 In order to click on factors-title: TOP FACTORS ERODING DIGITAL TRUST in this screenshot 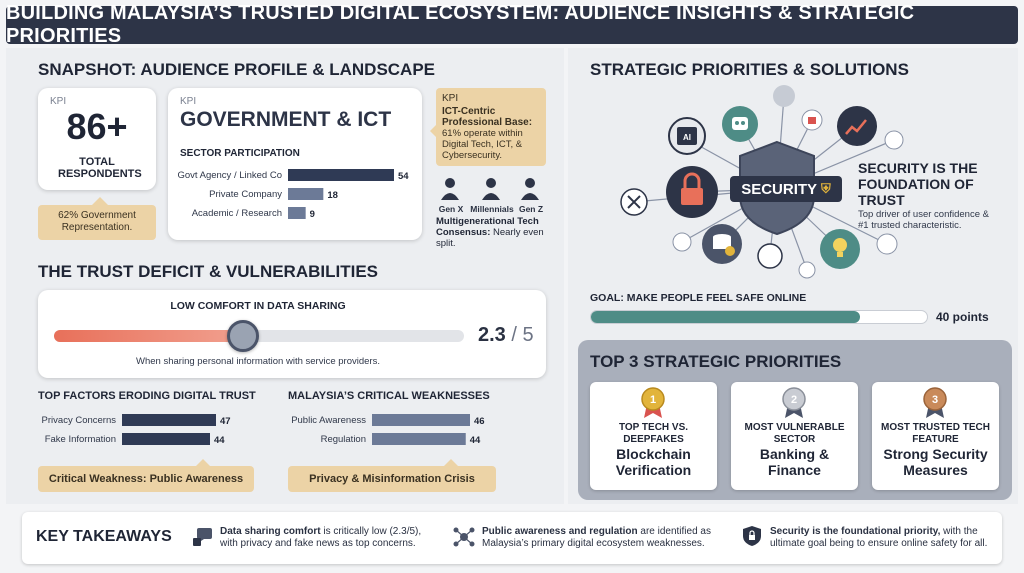, I will do `click(147, 396)`.